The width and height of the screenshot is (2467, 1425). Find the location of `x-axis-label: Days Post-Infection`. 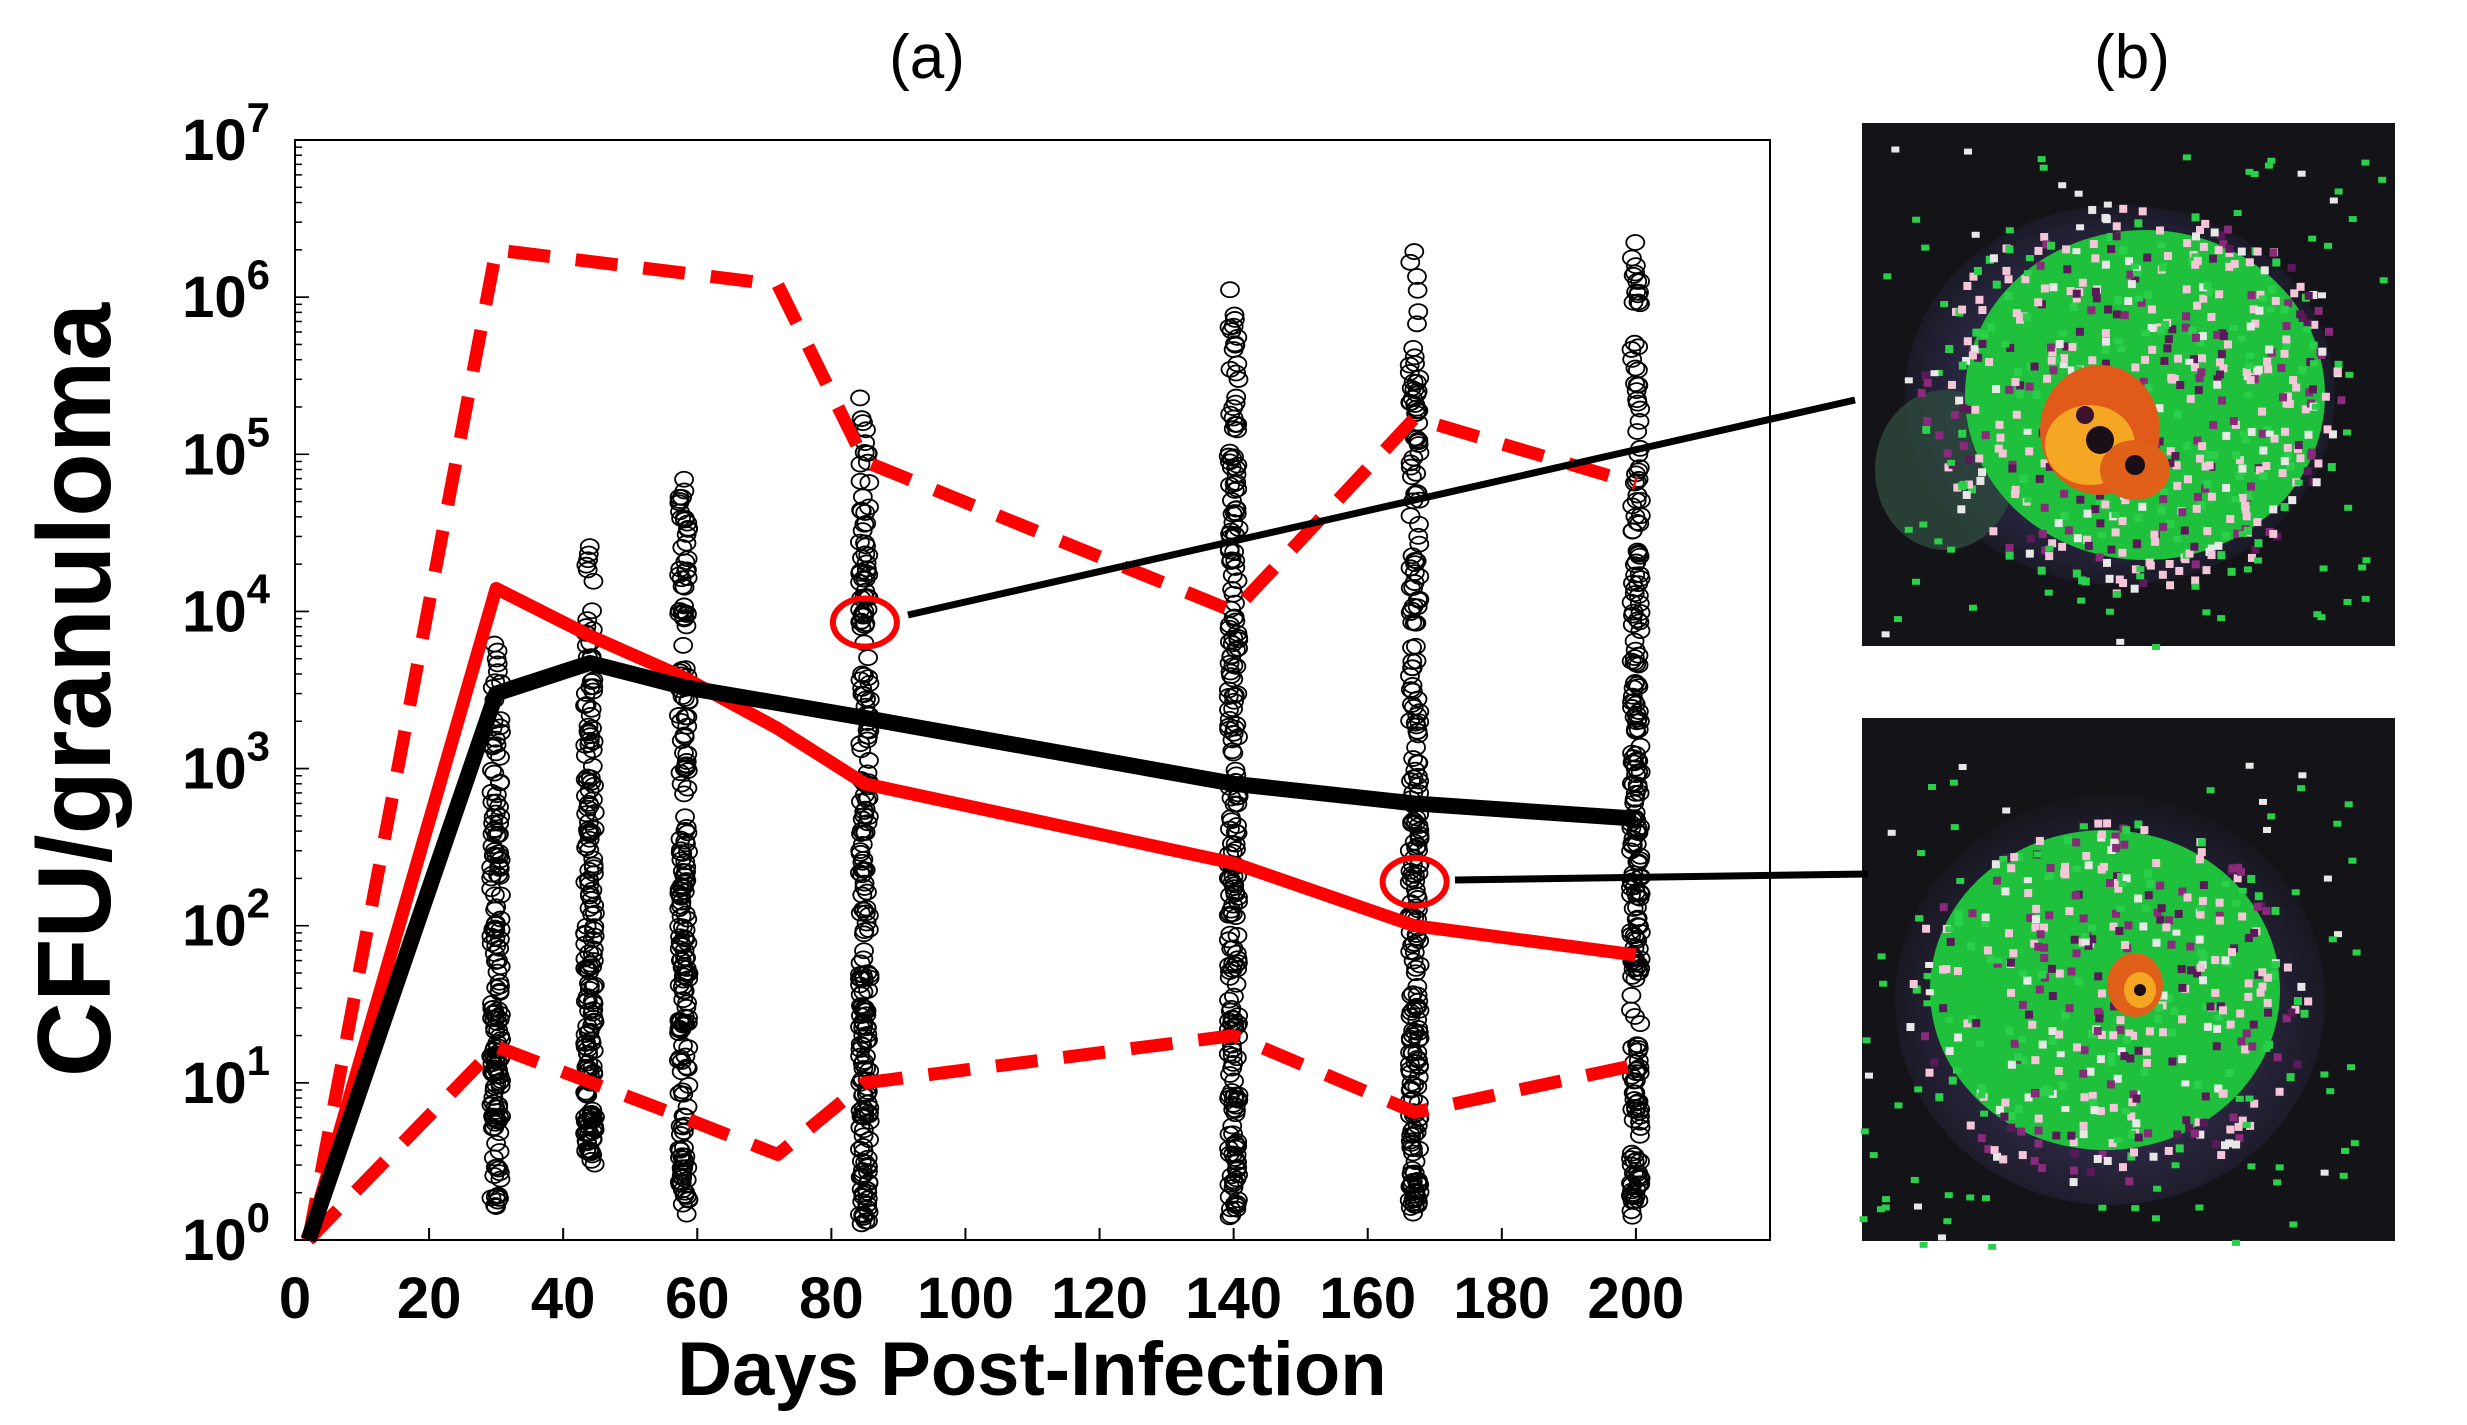

x-axis-label: Days Post-Infection is located at coordinates (1031, 1369).